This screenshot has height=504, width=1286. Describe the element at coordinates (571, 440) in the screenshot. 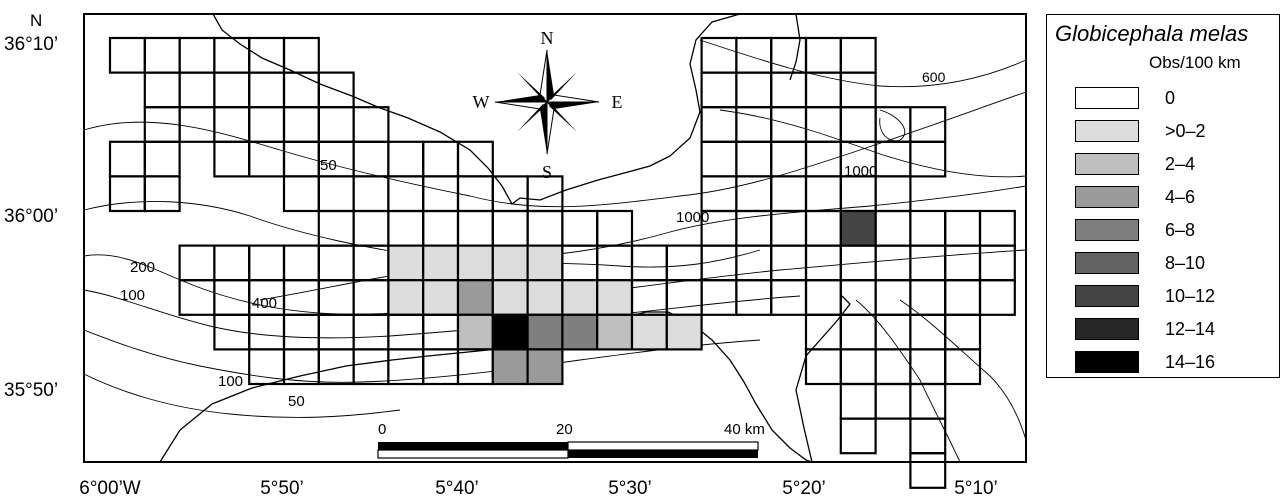

I see `scale-bar: 0 20 40 km` at that location.